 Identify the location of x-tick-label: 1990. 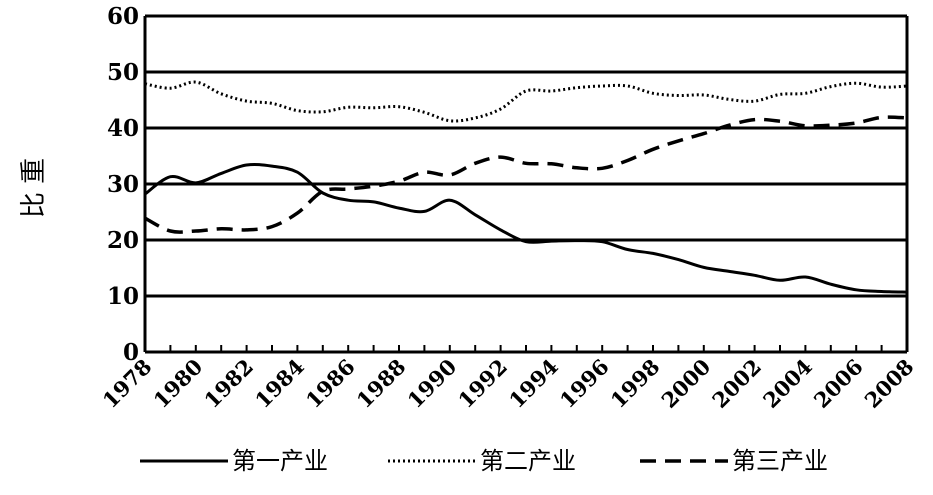
(431, 383).